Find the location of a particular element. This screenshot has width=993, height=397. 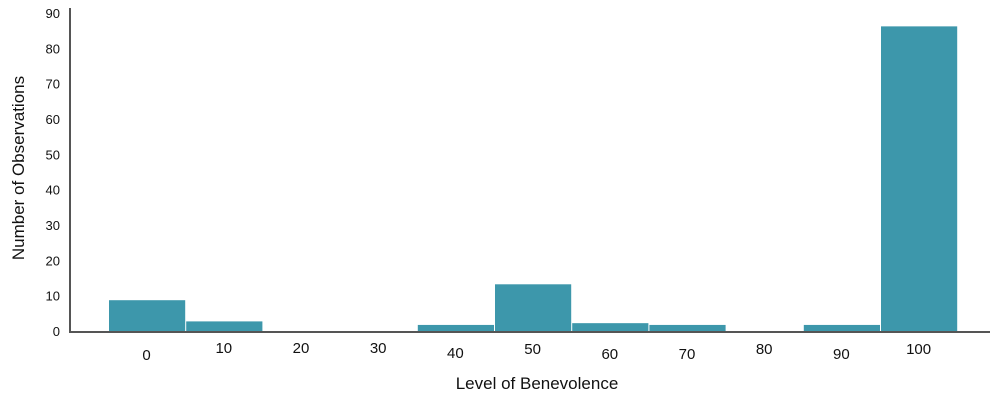

x-tick-label: 20 is located at coordinates (301, 348).